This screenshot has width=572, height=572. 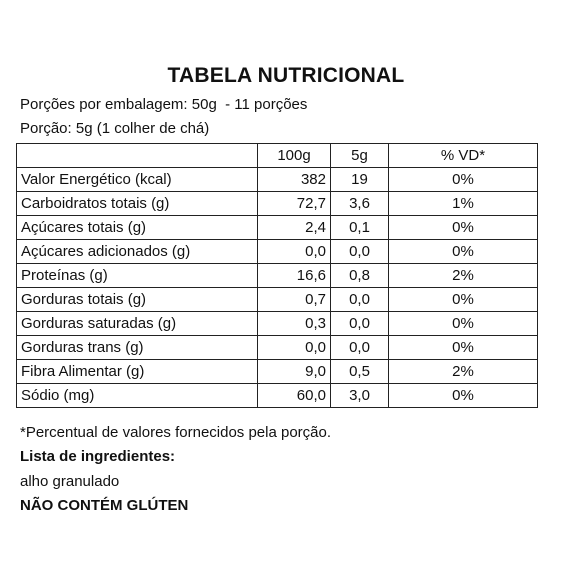 I want to click on portion-size: Porção: 5g (1 colher de chá), so click(x=115, y=128).